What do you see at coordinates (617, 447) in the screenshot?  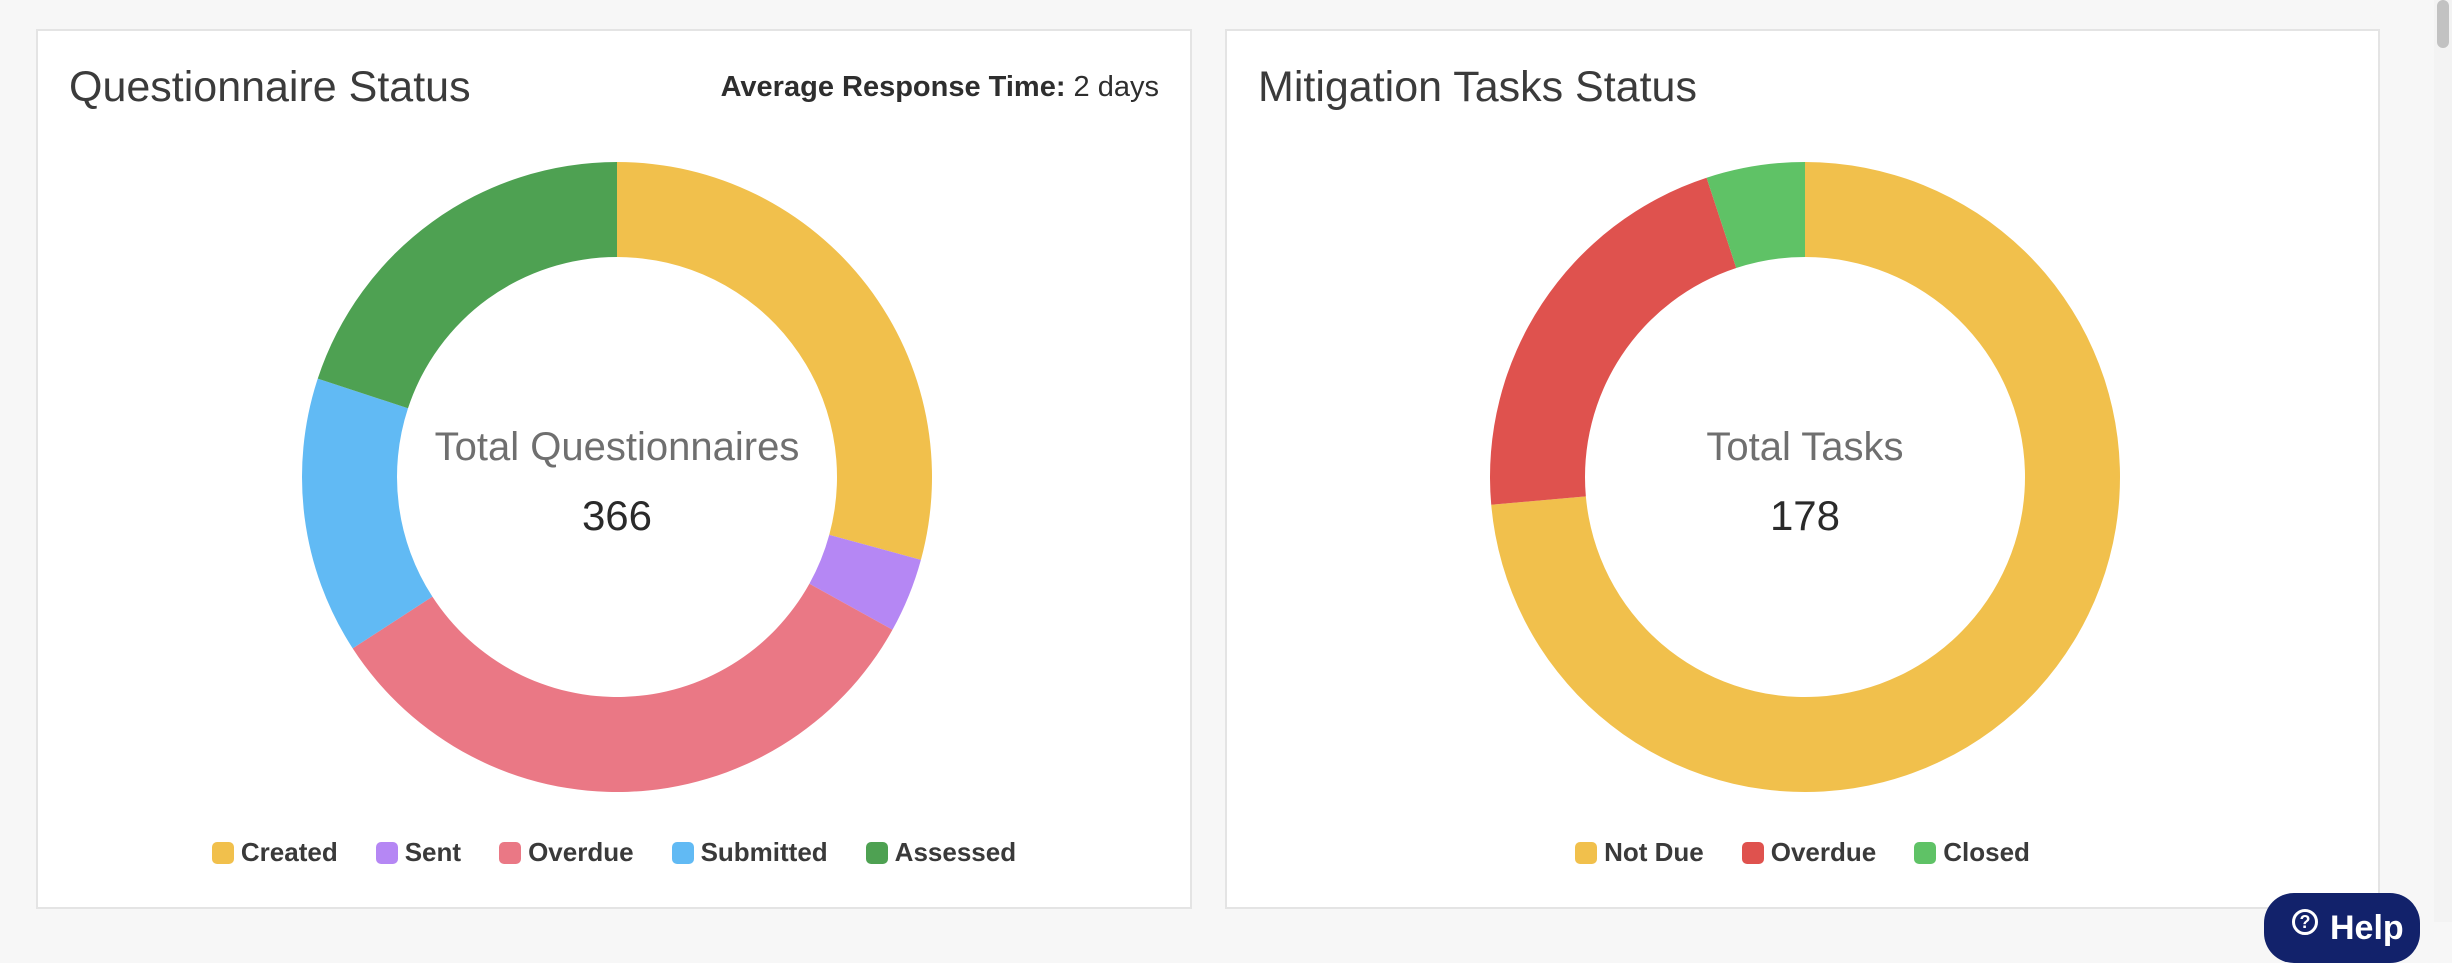 I see `donut-center-label: Total Questionnaires` at bounding box center [617, 447].